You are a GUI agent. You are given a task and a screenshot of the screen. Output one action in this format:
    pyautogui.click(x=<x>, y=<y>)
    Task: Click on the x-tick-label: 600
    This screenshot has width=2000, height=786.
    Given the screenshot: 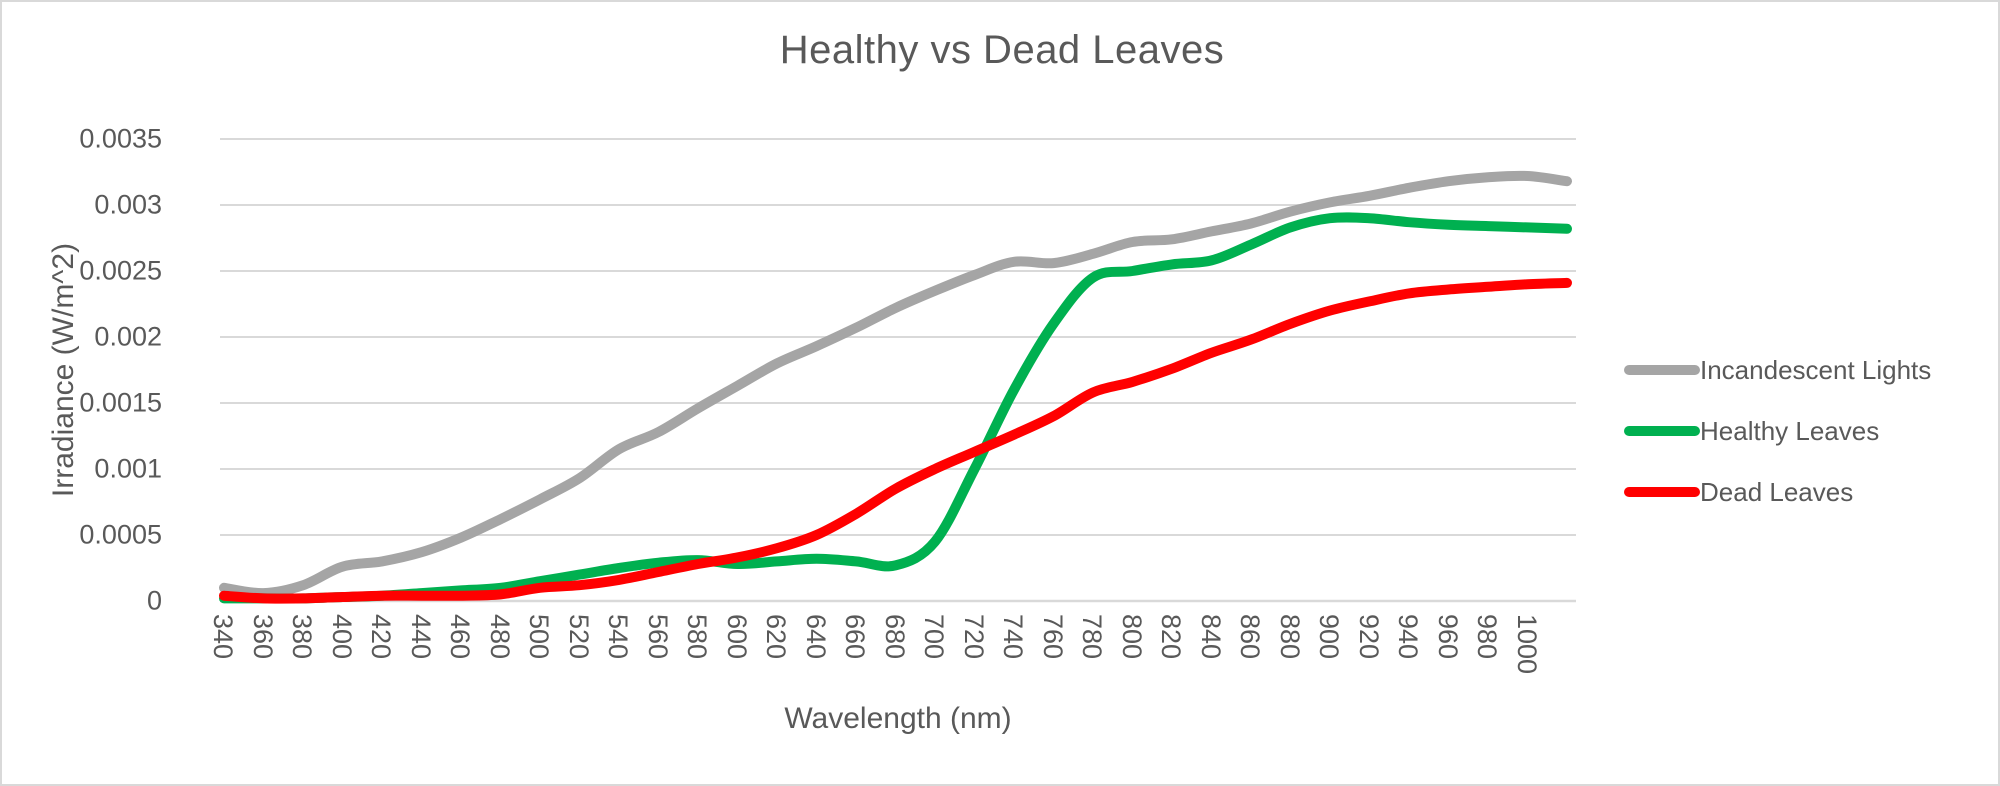 What is the action you would take?
    pyautogui.click(x=736, y=637)
    